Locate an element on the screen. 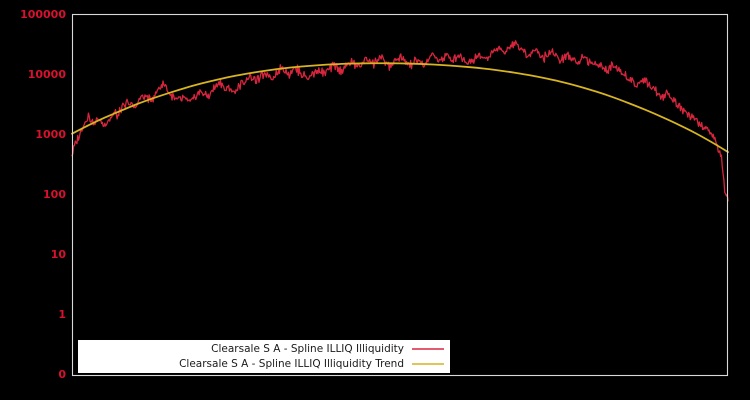 This screenshot has height=400, width=750. y-axis-tick-label: 10 is located at coordinates (59, 254).